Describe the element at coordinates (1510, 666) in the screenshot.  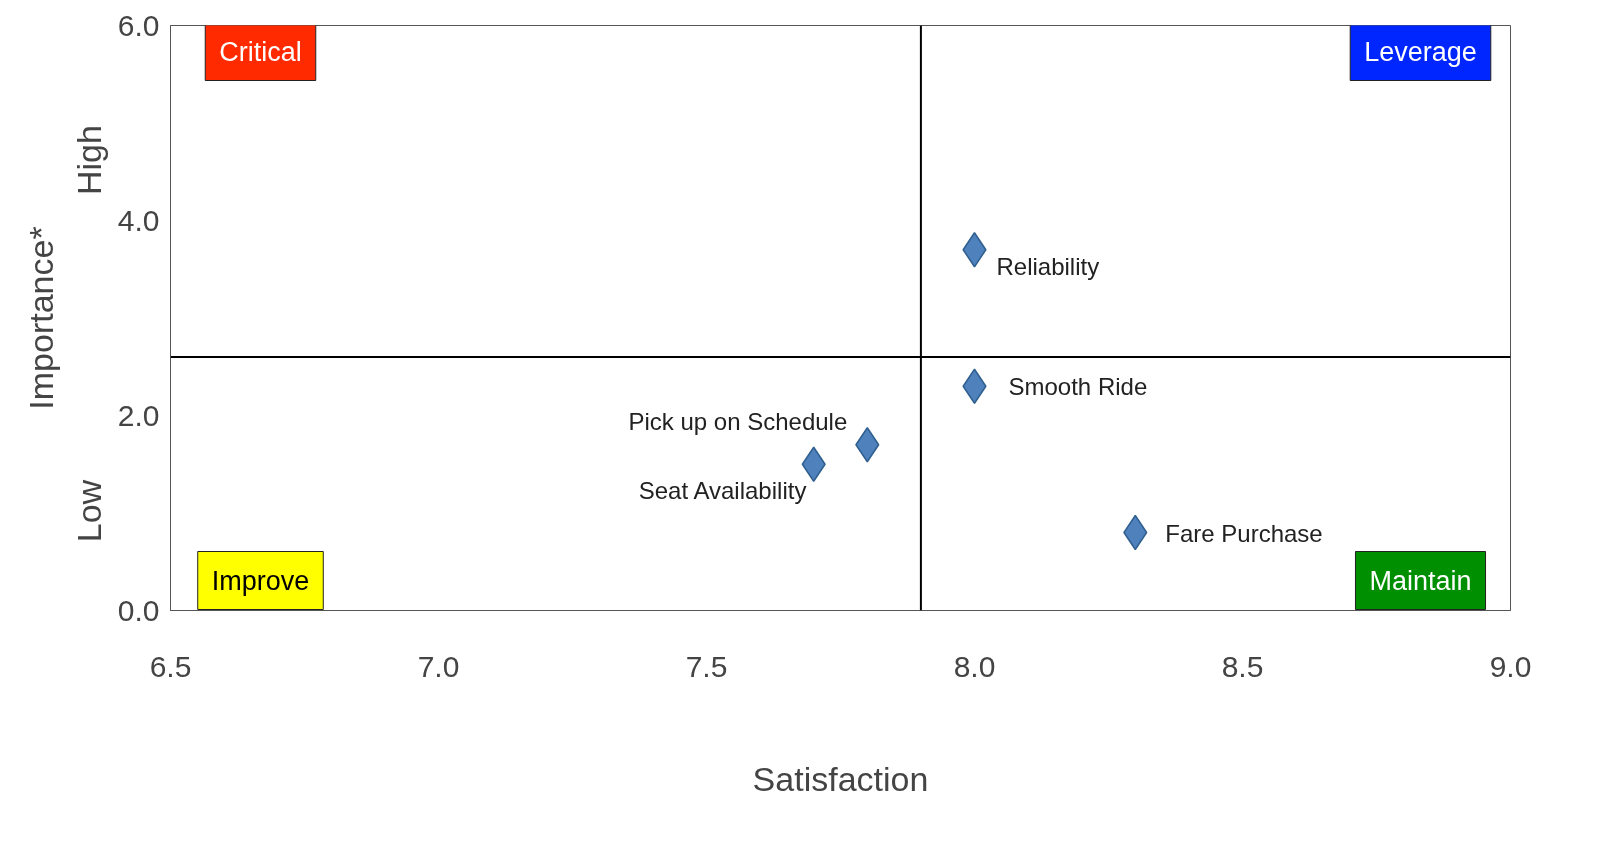
I see `x-tick-label: 9.0` at that location.